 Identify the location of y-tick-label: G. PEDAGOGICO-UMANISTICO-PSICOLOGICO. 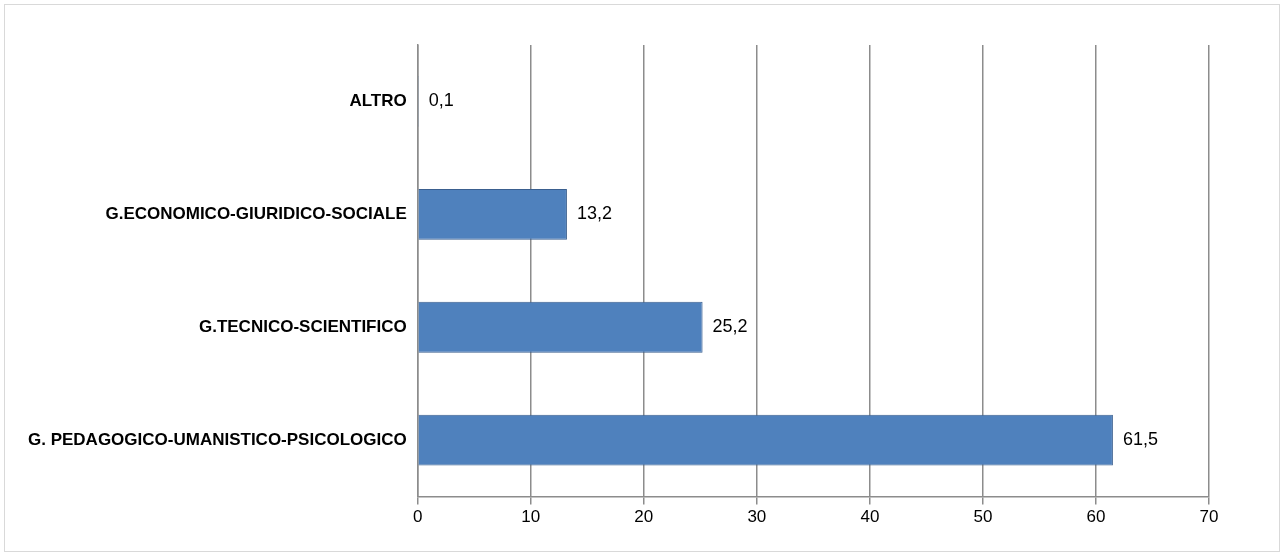
(217, 439).